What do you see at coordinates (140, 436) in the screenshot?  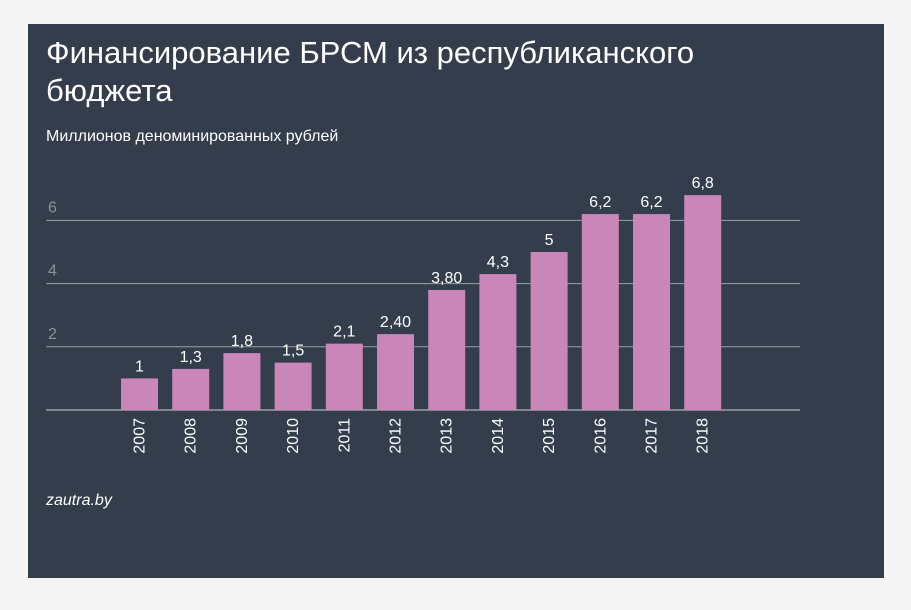 I see `x-tick-label: 2007` at bounding box center [140, 436].